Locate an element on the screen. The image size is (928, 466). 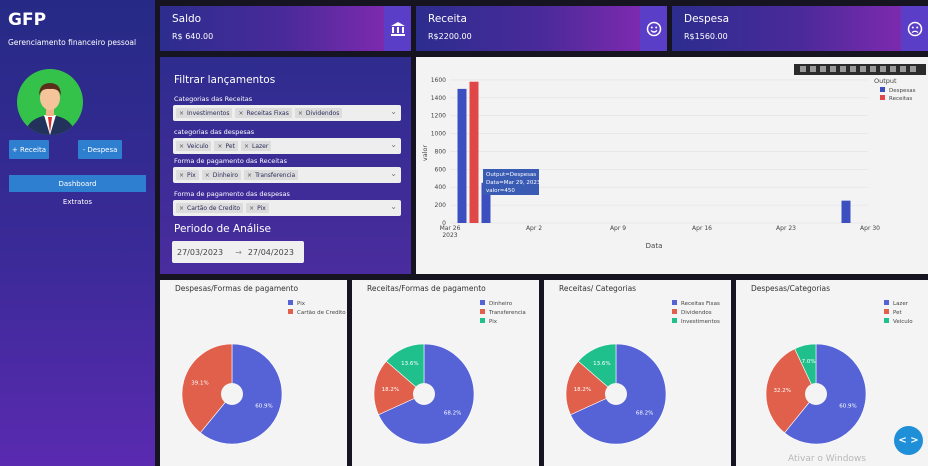
legend-item: Pet is located at coordinates (898, 313).